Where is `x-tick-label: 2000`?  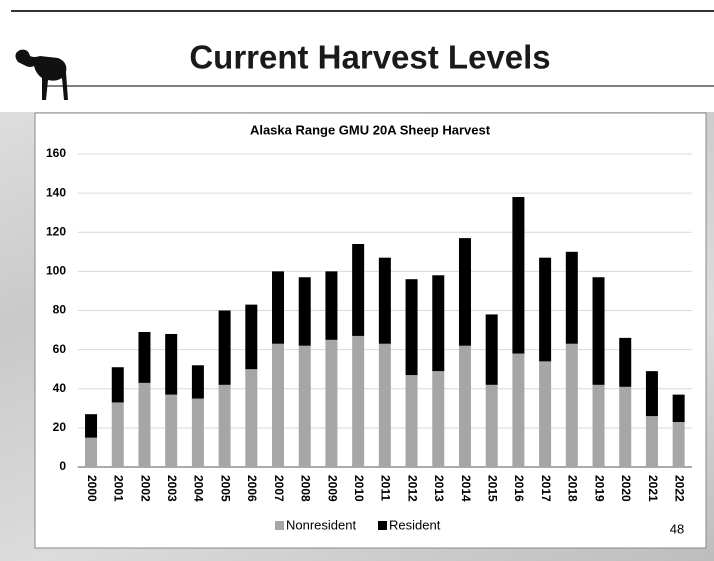
x-tick-label: 2000 is located at coordinates (92, 488).